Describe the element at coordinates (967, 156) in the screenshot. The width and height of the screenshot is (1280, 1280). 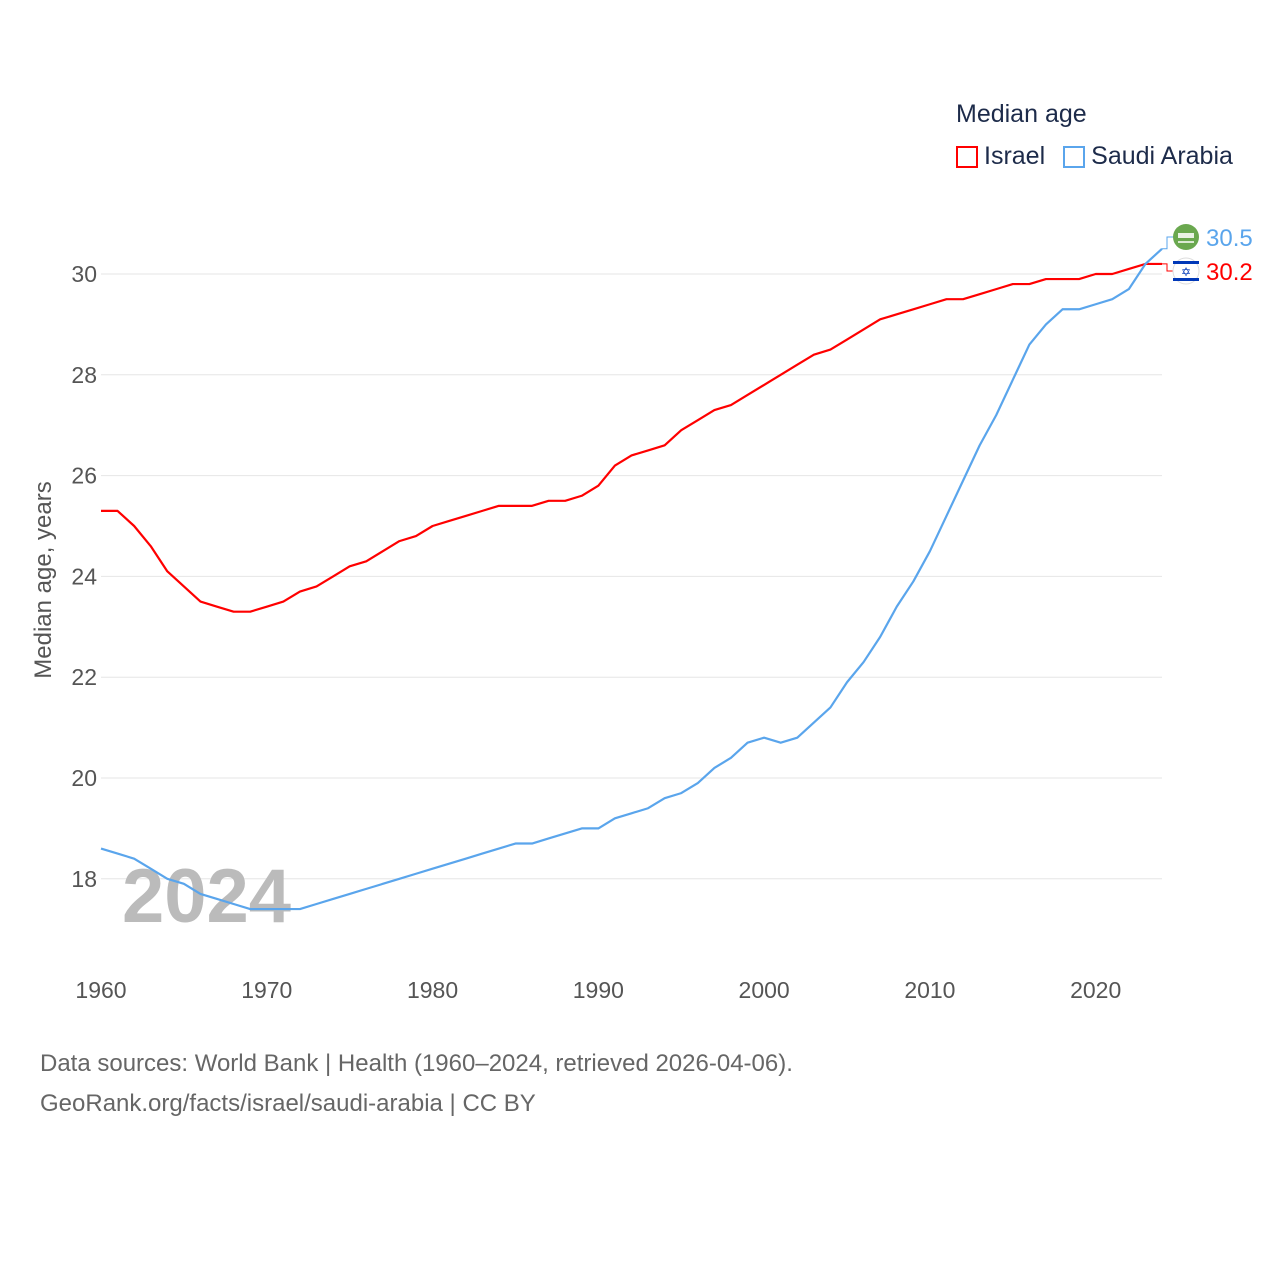
I see `israel-swatch` at that location.